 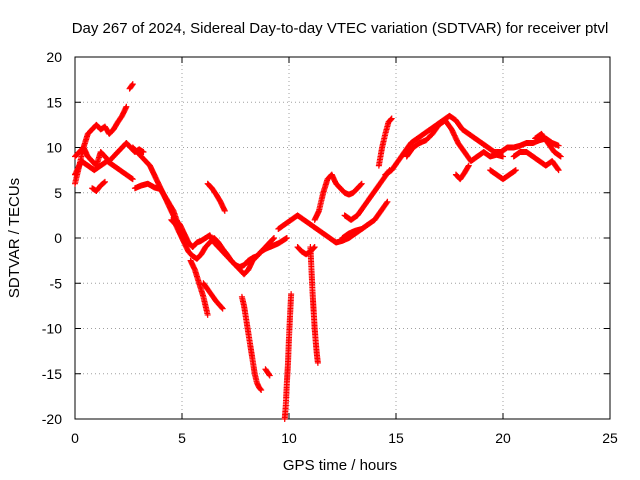 I want to click on x-tick-label: 25, so click(x=610, y=438).